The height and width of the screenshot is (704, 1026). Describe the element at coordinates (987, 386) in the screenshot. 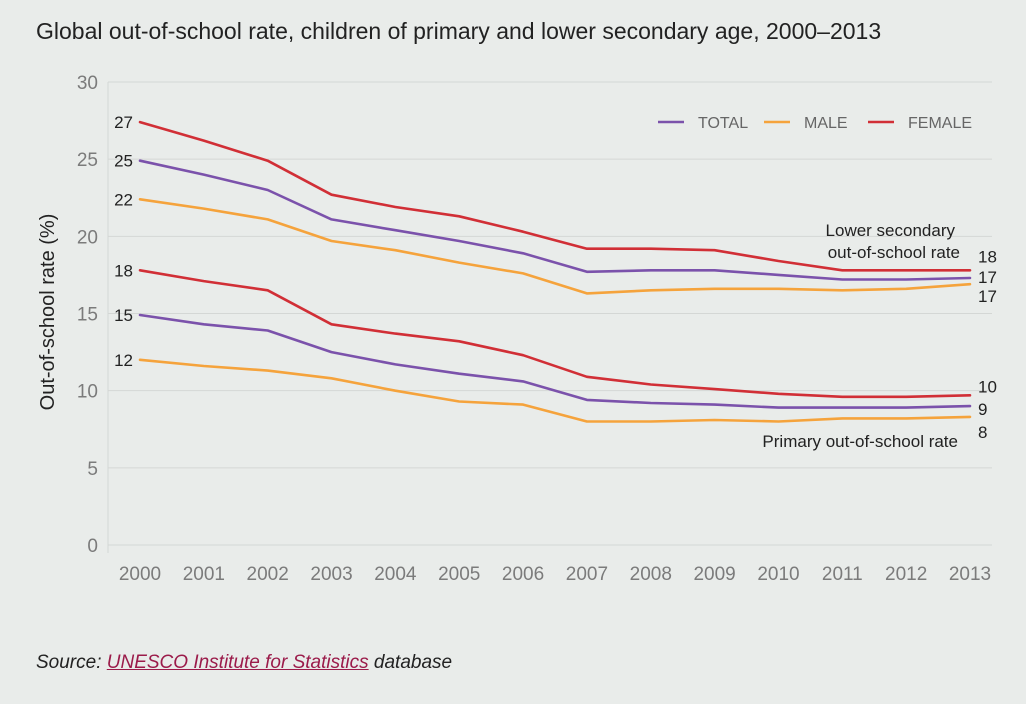

I see `end-value-label: 10` at that location.